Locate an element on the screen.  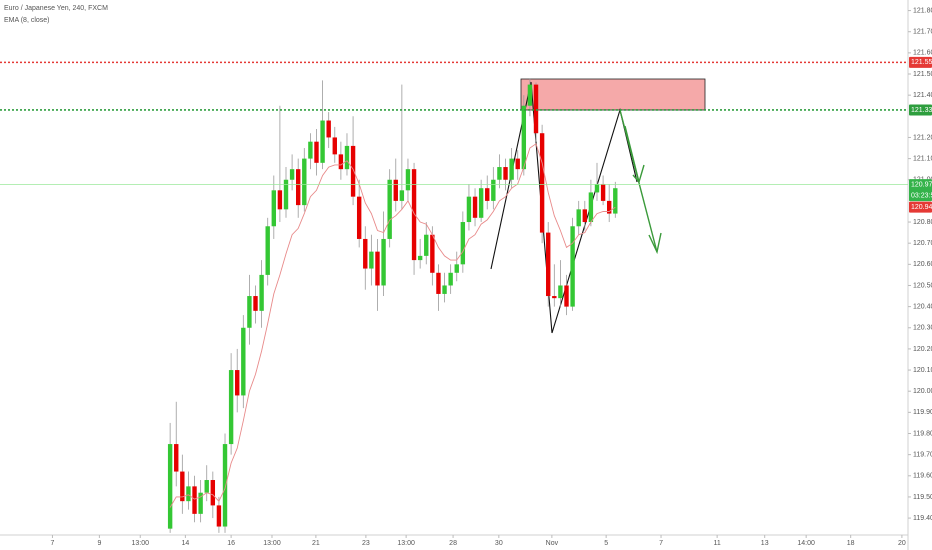
price-tag-label: 120.940 is located at coordinates (921, 207).